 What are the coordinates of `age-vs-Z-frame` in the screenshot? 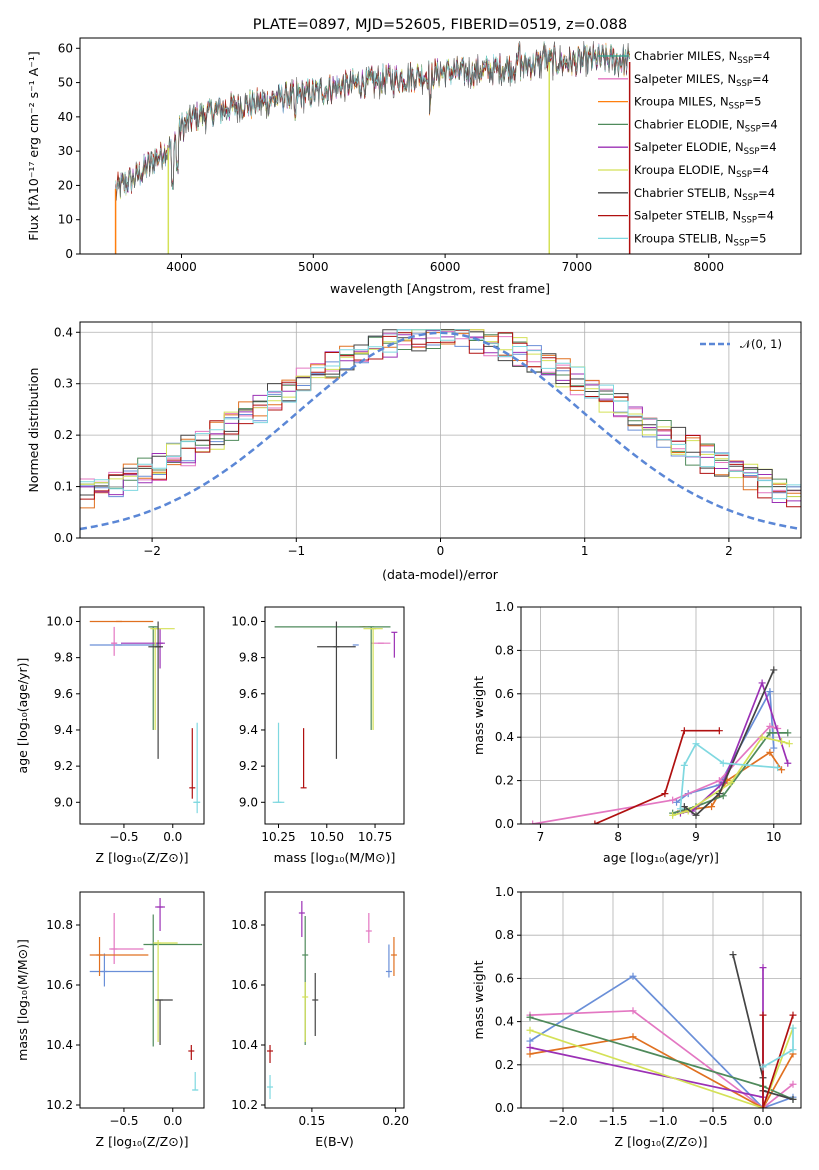 It's located at (142, 715).